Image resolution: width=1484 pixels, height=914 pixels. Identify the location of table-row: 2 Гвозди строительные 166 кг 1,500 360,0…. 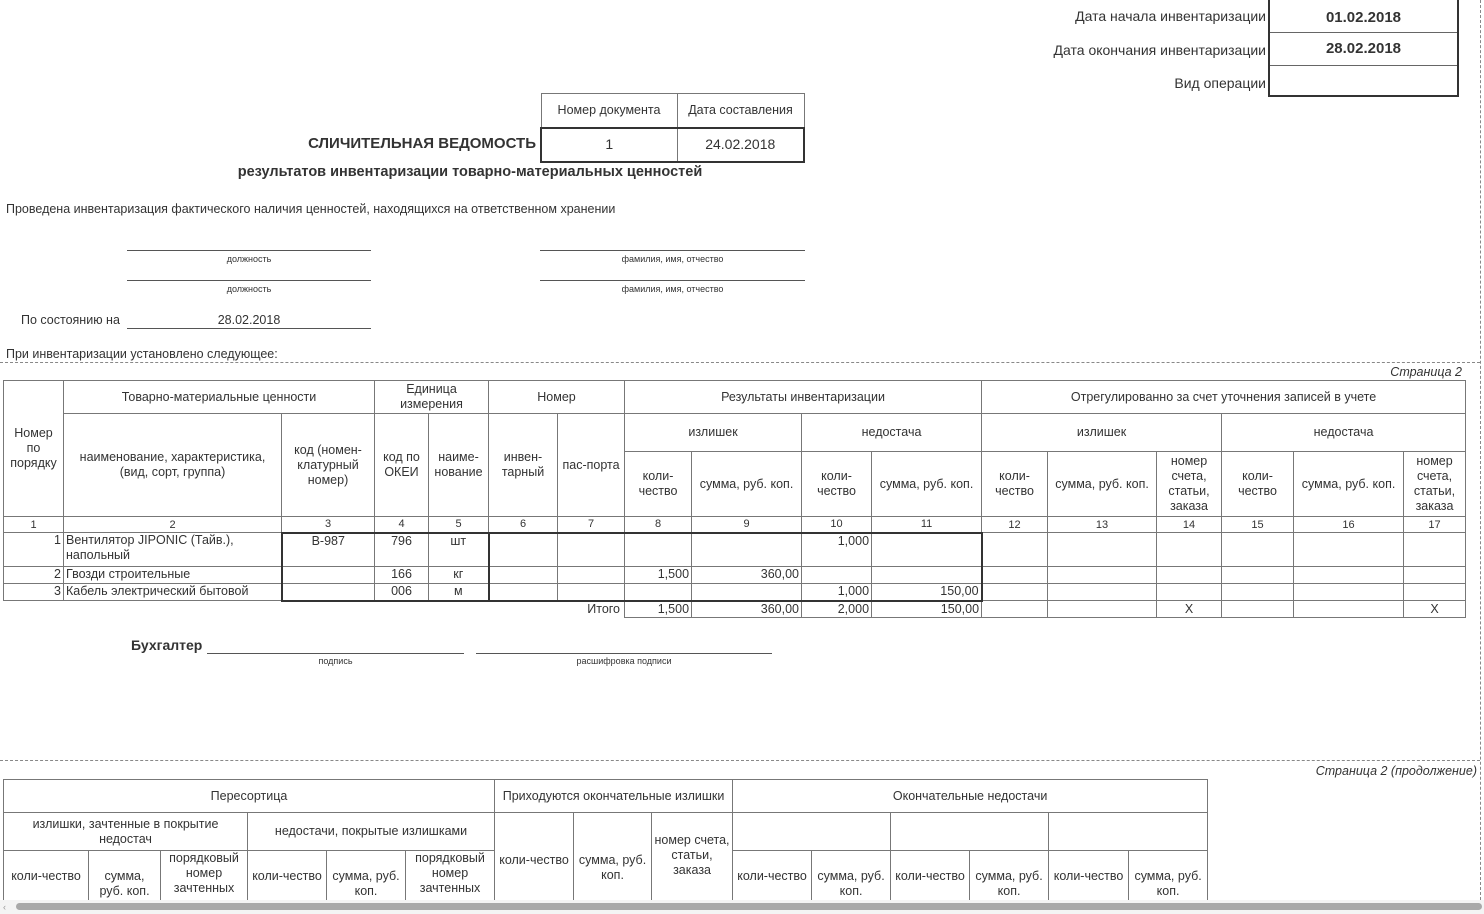
(735, 575).